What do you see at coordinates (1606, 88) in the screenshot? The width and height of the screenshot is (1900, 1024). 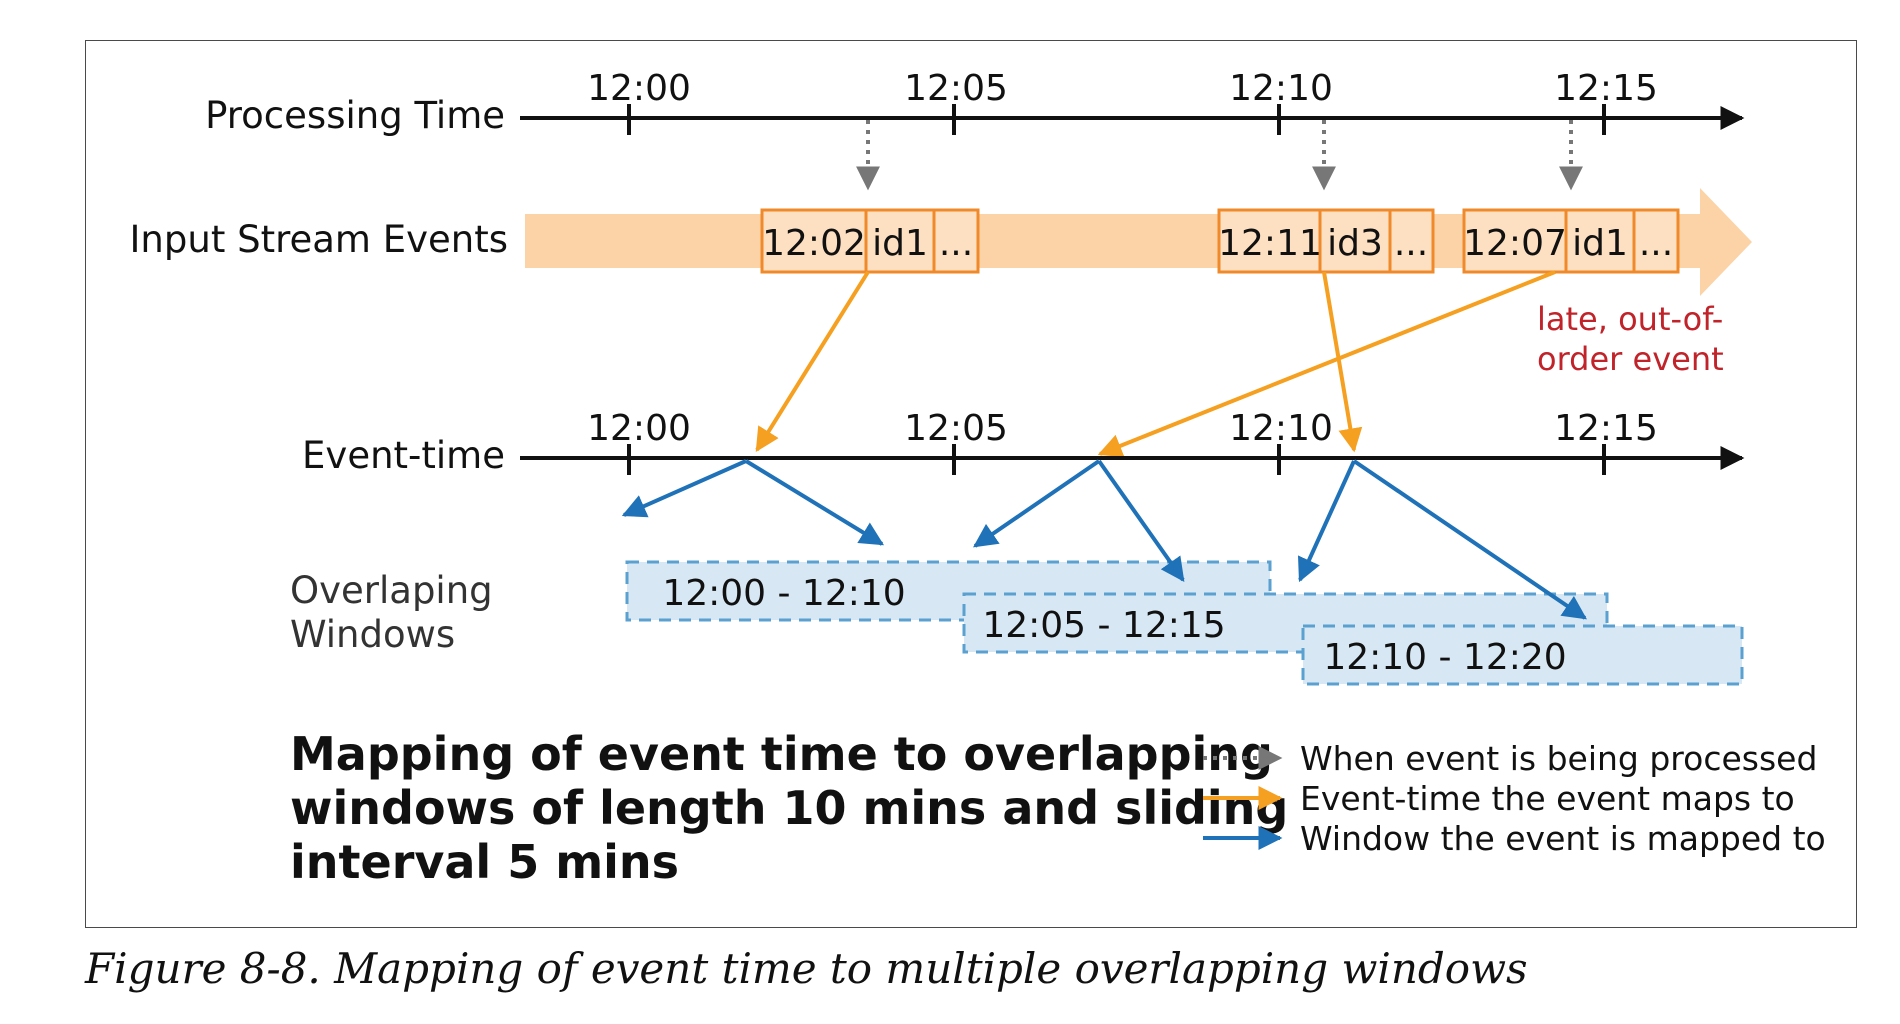 I see `processing-tick-label: 12:15` at bounding box center [1606, 88].